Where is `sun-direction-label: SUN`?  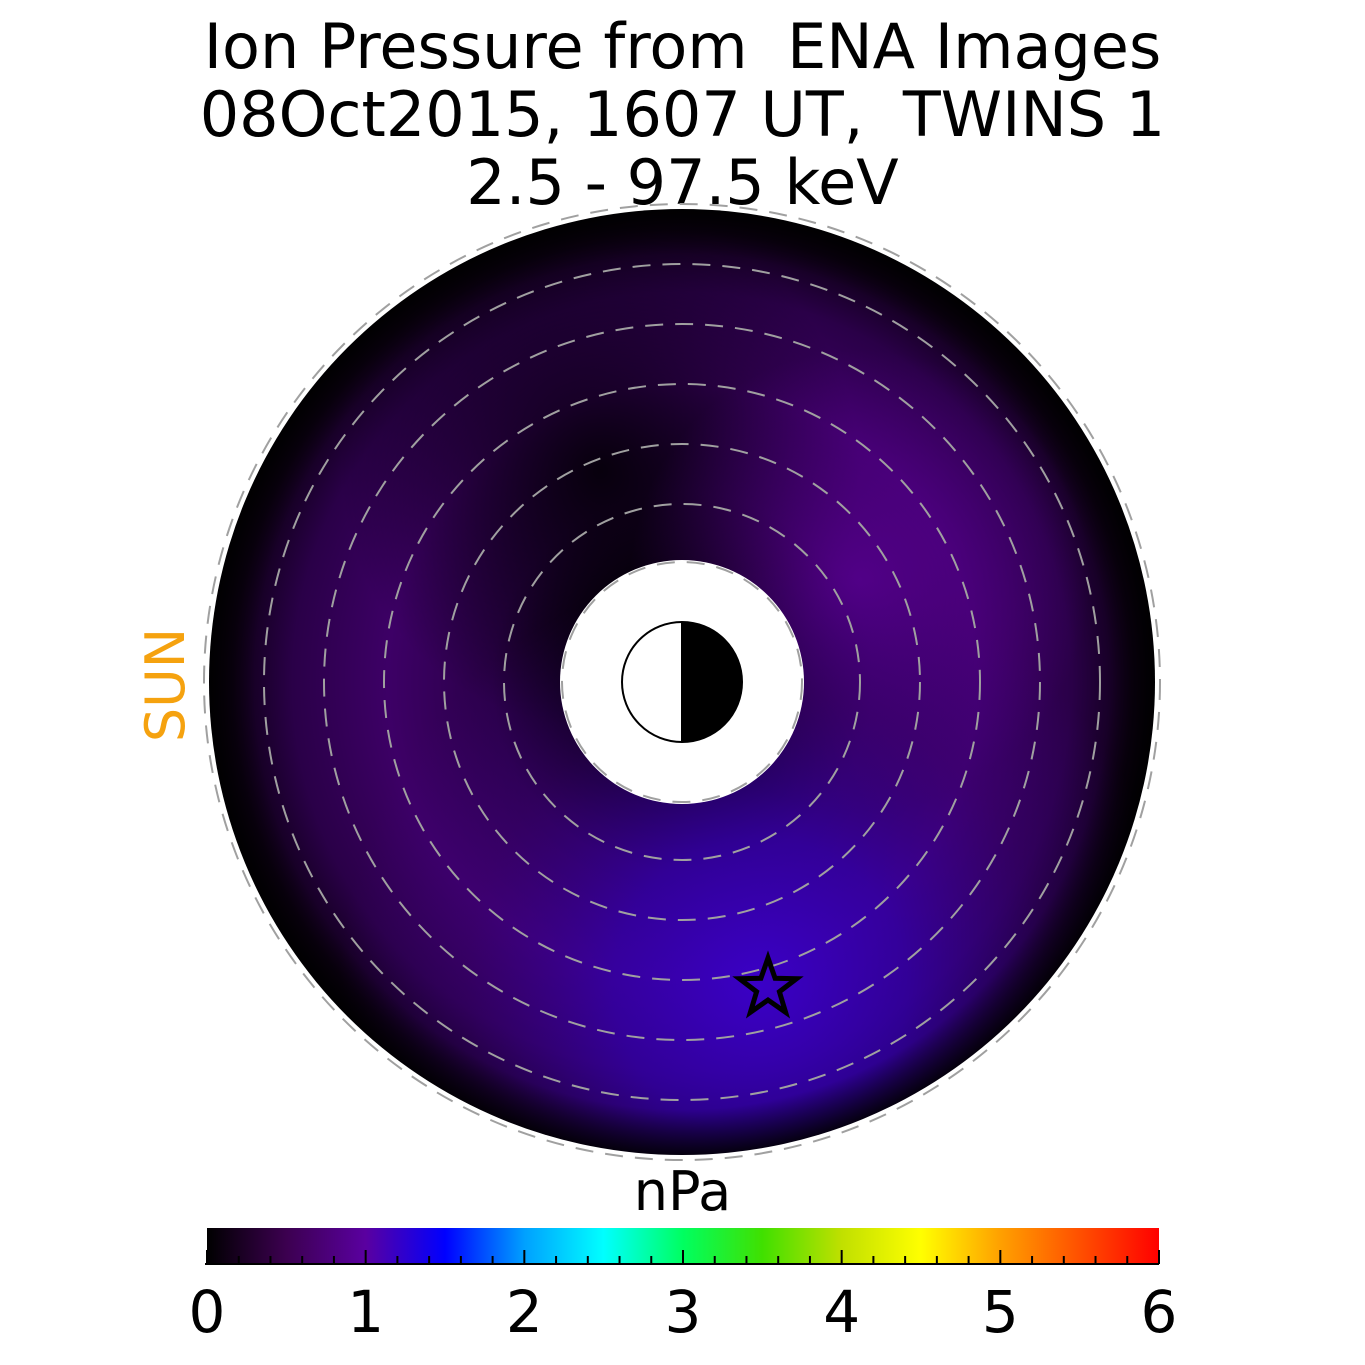
sun-direction-label: SUN is located at coordinates (163, 685).